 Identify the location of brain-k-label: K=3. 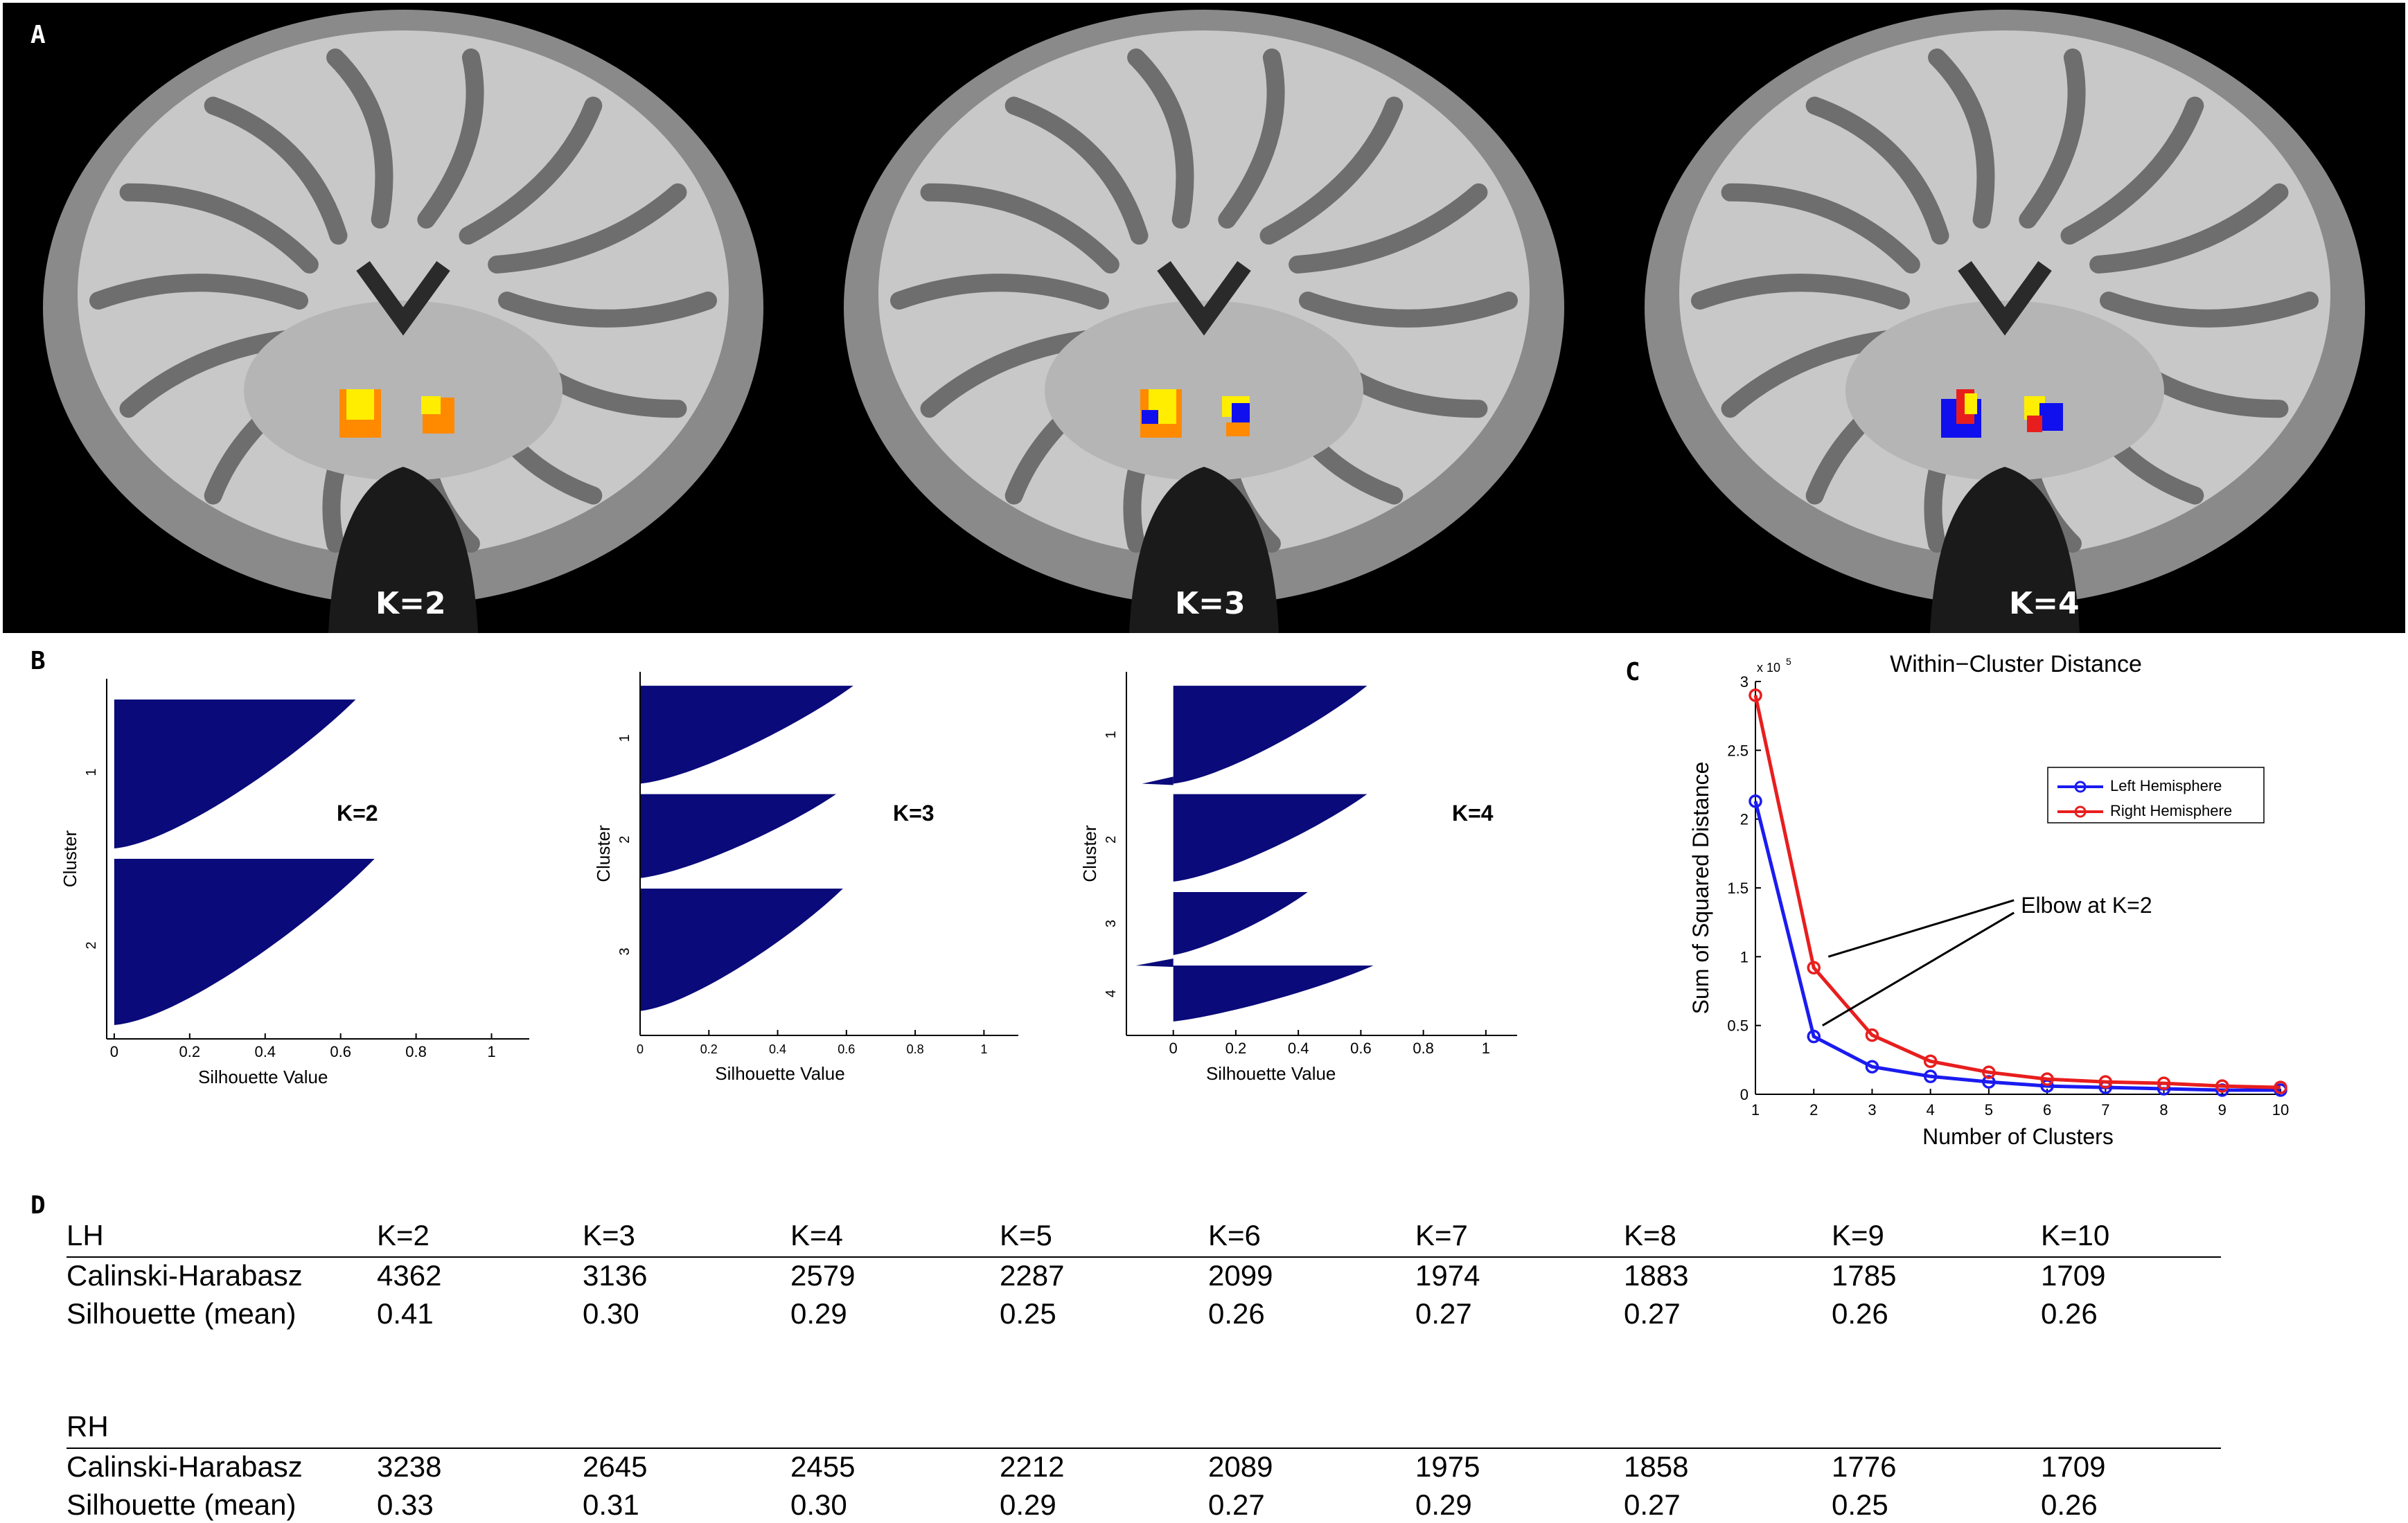
(1210, 603).